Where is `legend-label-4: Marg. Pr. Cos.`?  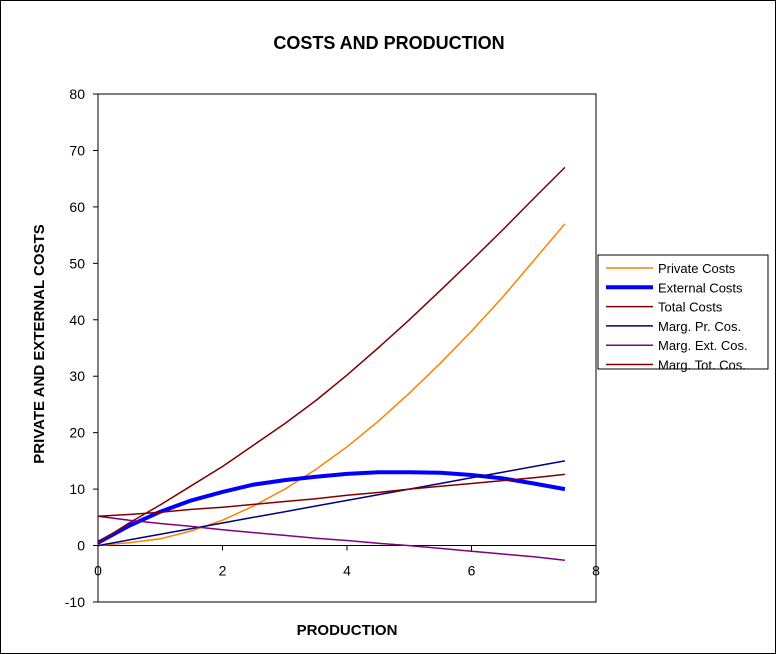 legend-label-4: Marg. Pr. Cos. is located at coordinates (699, 326).